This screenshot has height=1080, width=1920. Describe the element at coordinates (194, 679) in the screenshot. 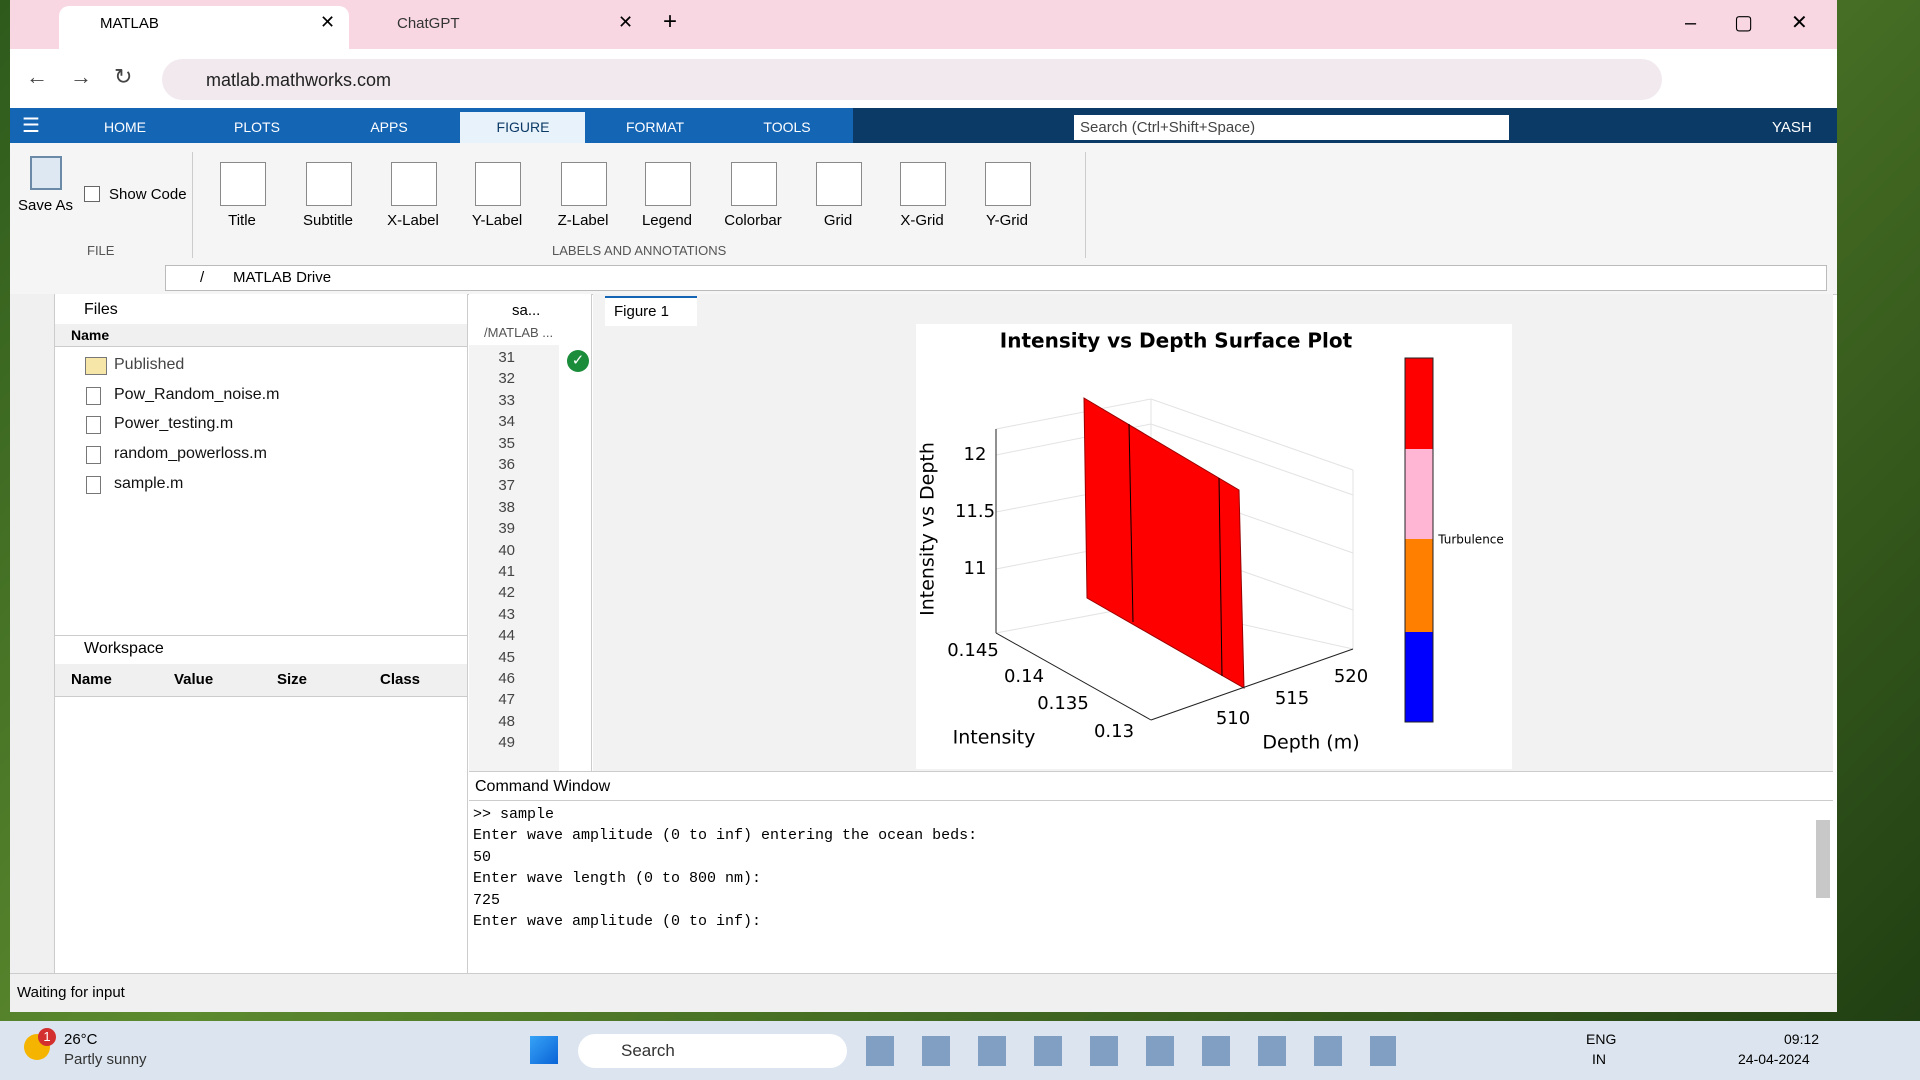

I see `workspace-column: Value` at that location.